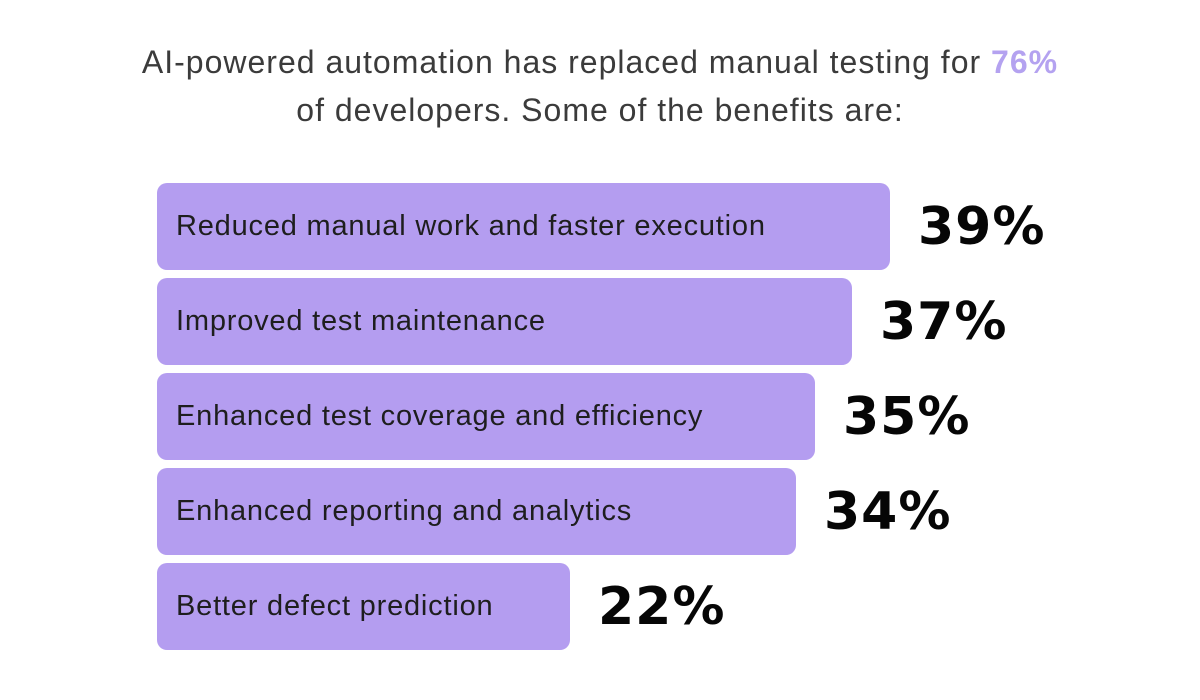  I want to click on bar-enhanced-test-coverage: Enhanced test coverage and efficiency, so click(486, 416).